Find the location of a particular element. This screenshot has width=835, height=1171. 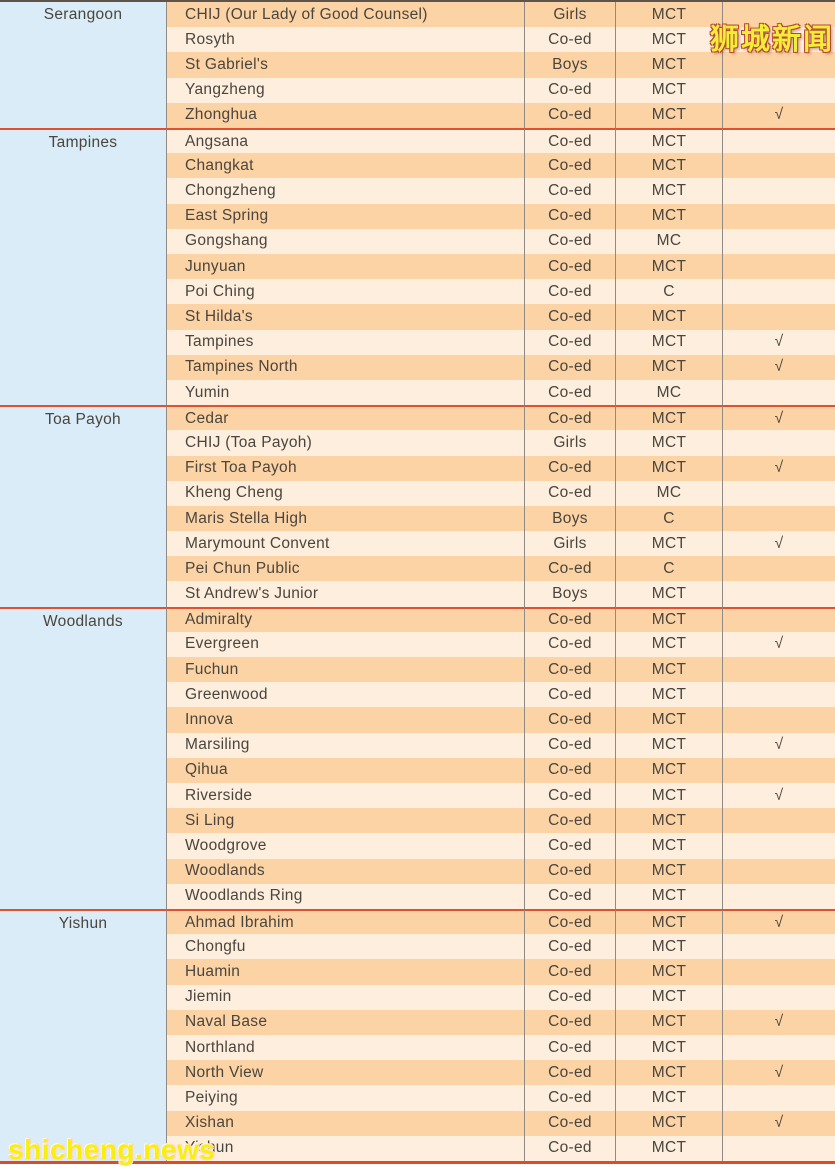

mct-cell: C is located at coordinates (668, 569).